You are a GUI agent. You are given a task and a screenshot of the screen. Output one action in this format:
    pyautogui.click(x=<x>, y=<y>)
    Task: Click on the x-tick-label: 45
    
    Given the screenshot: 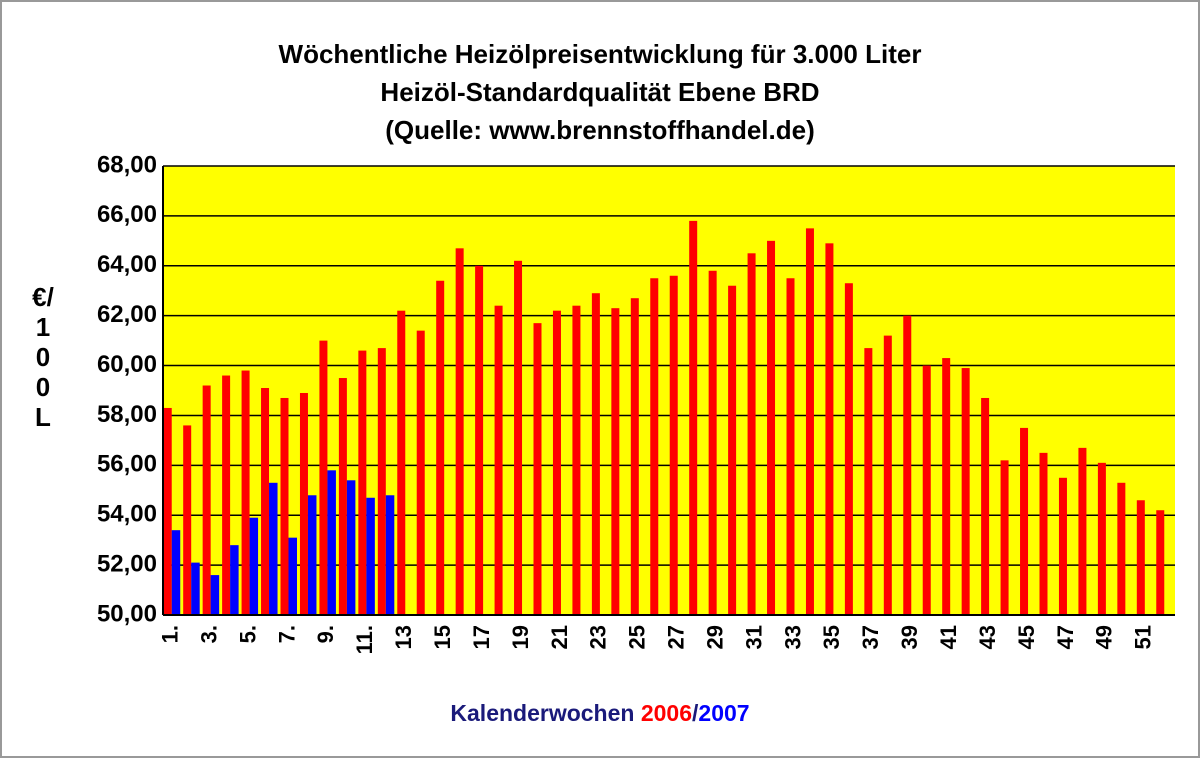 What is the action you would take?
    pyautogui.click(x=1026, y=637)
    